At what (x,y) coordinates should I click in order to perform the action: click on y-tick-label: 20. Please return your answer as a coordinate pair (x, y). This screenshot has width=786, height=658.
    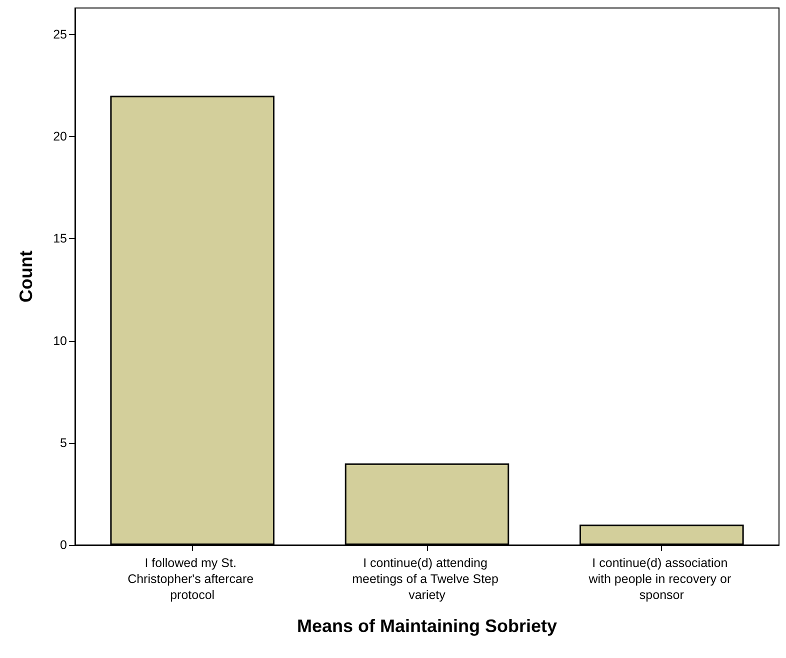
    Looking at the image, I should click on (60, 137).